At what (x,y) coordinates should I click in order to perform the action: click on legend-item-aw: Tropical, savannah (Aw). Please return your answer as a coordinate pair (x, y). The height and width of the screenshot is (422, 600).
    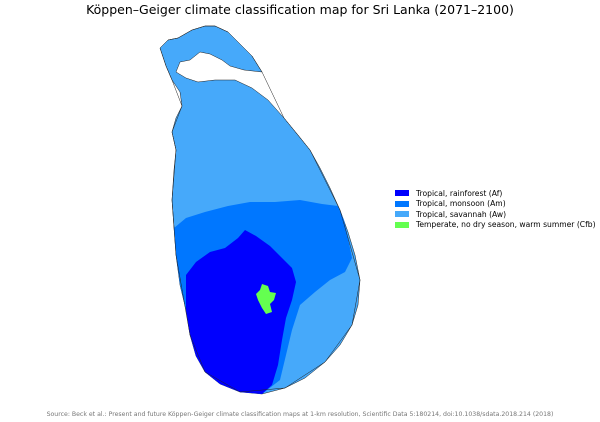
    Looking at the image, I should click on (495, 214).